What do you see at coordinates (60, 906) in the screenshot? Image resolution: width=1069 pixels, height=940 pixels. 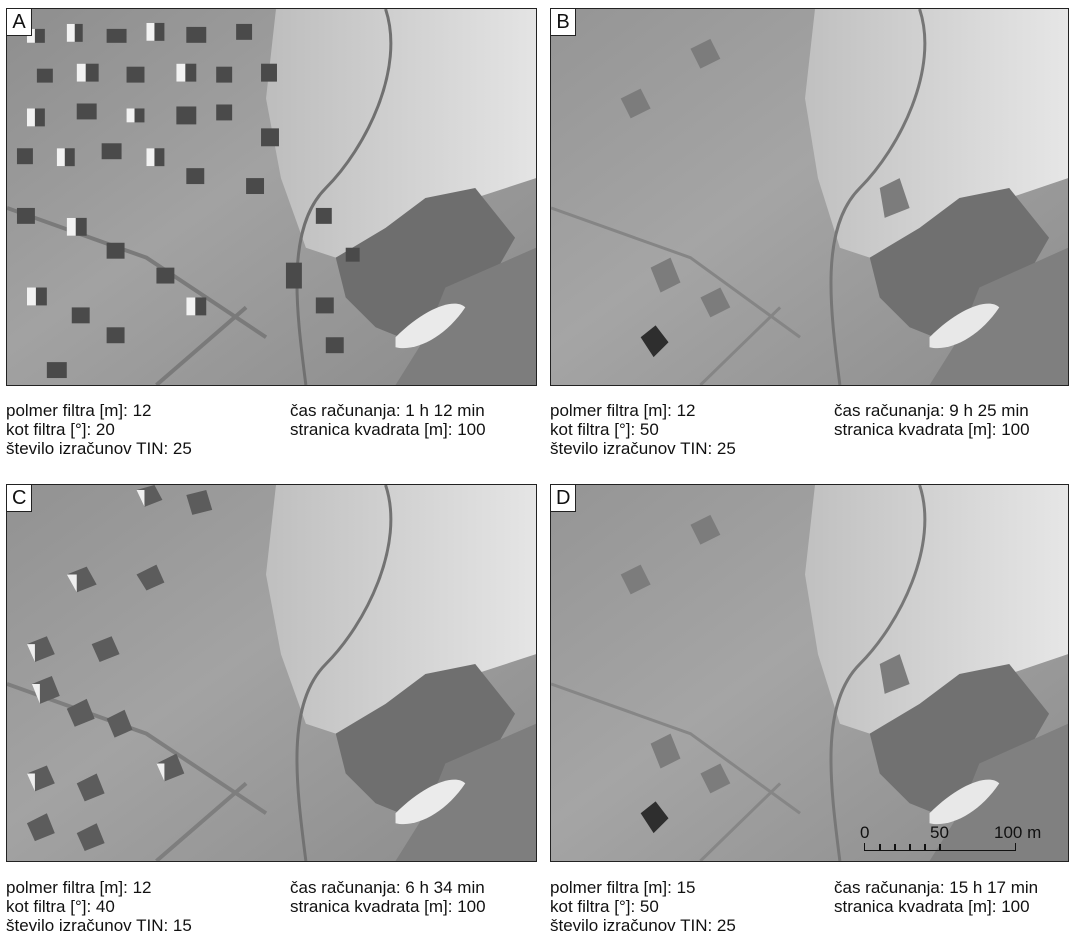 I see `caption-line: kot filtra [°]: 40` at bounding box center [60, 906].